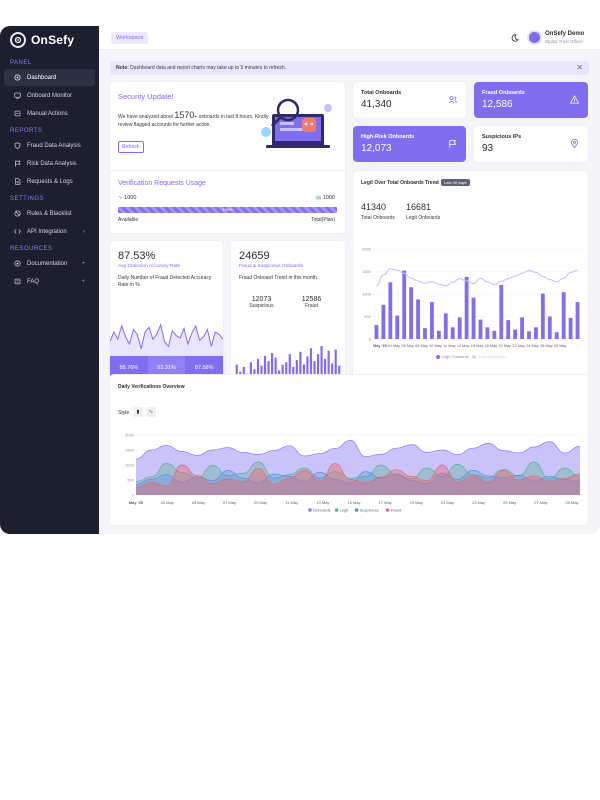 This screenshot has height=800, width=600. I want to click on daily-line-suspicious, so click(358, 477).